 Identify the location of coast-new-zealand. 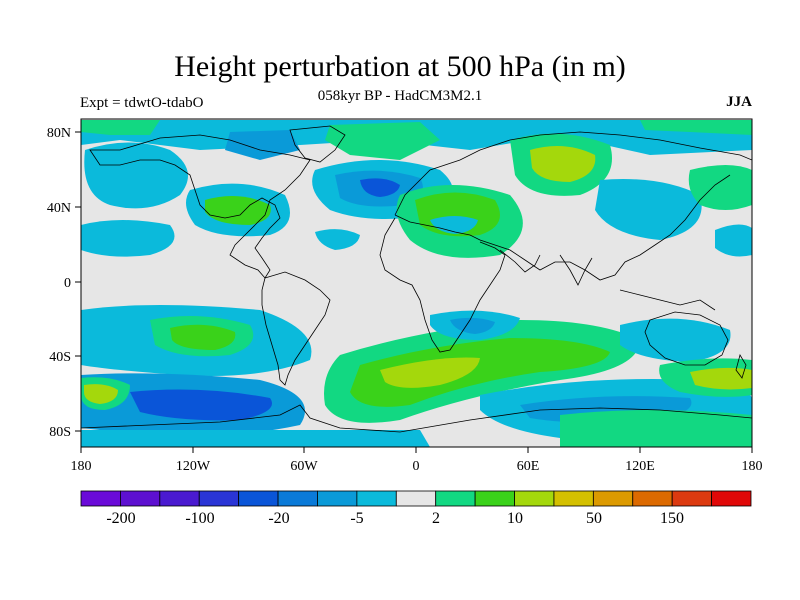
(741, 366).